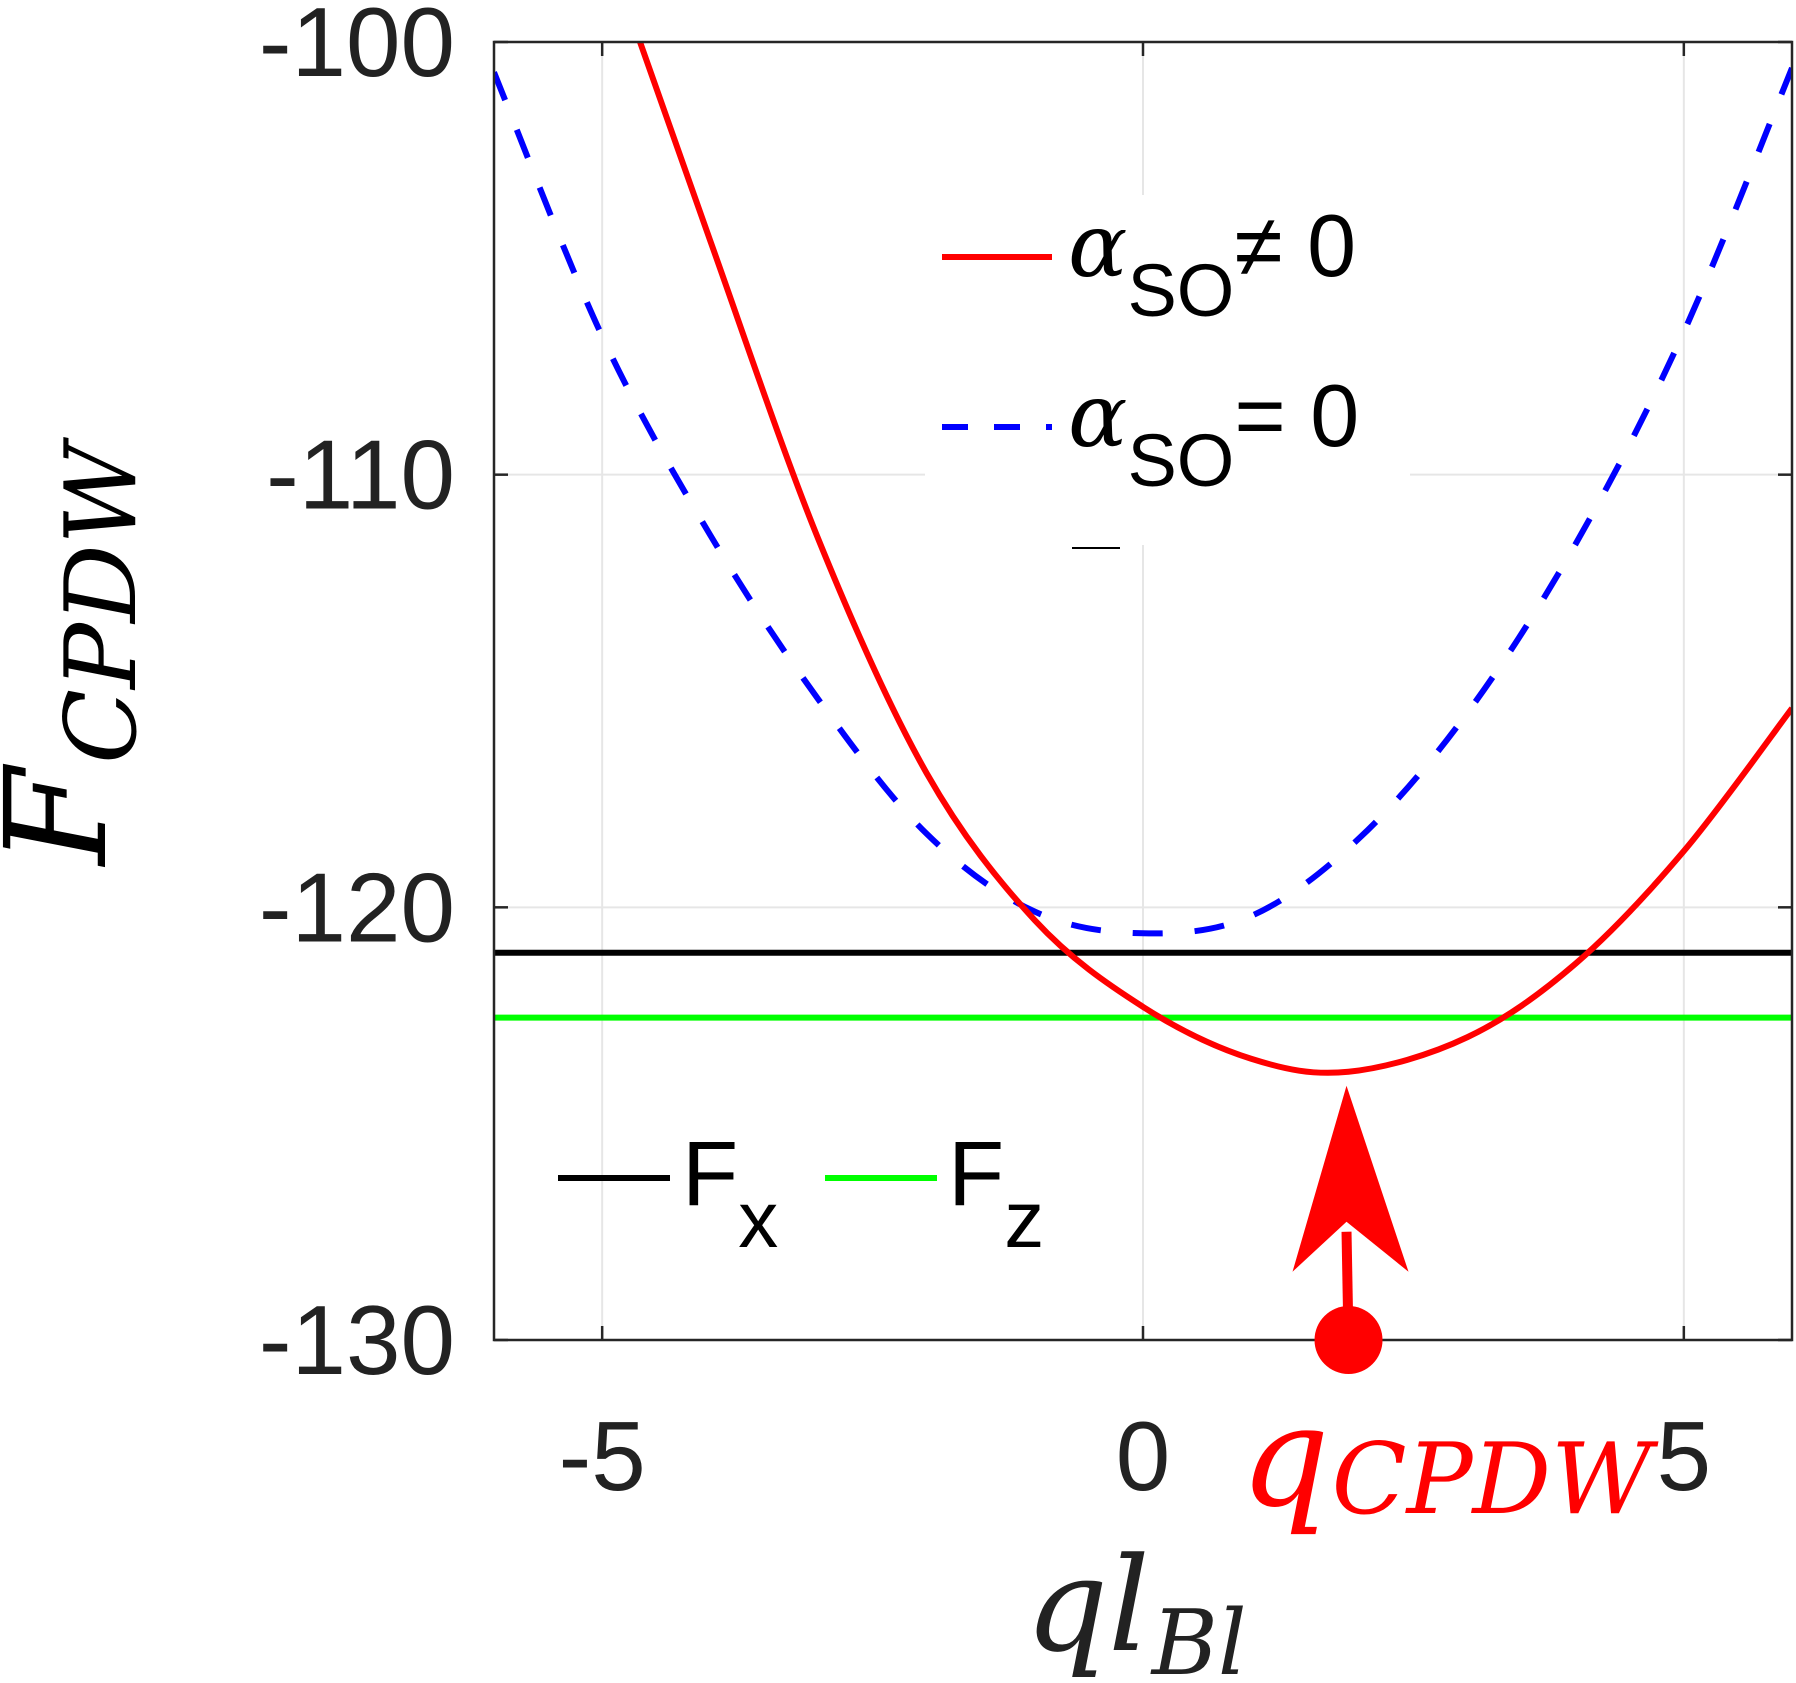  I want to click on legend-label-fz: Fz, so click(996, 1193).